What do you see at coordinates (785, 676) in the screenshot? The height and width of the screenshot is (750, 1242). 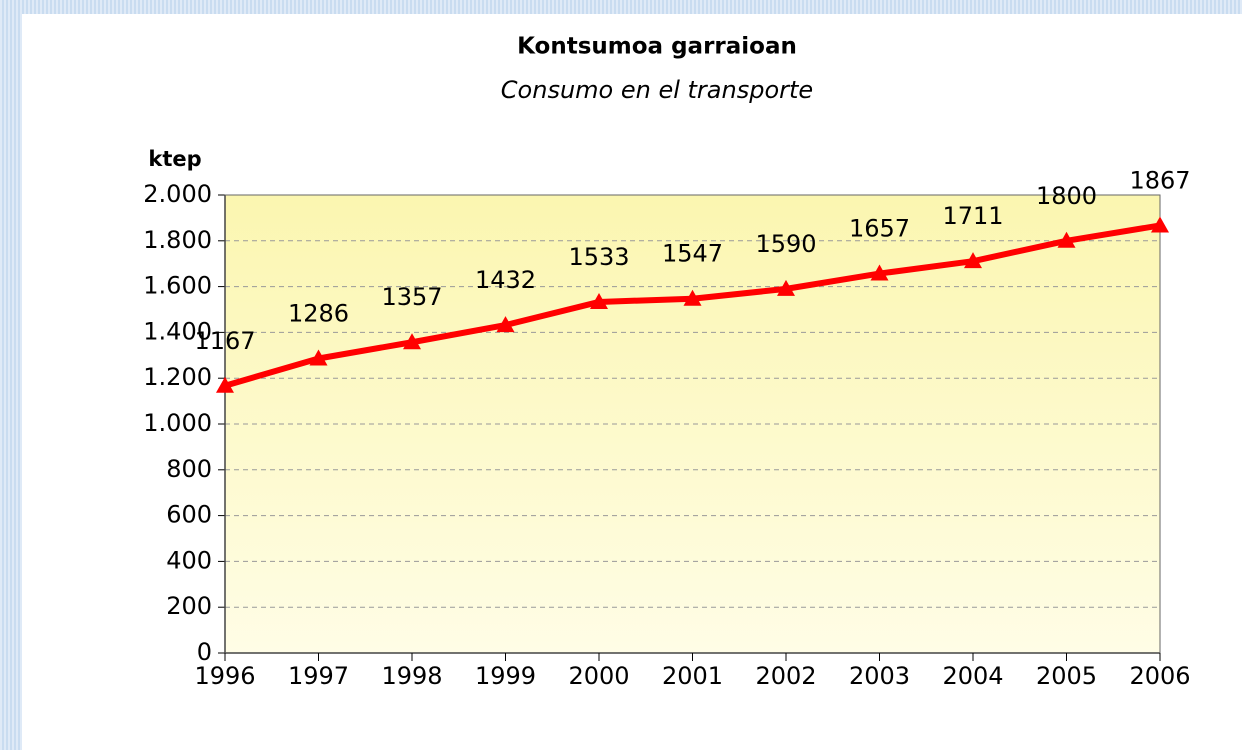 I see `x-tick-label: 2002` at bounding box center [785, 676].